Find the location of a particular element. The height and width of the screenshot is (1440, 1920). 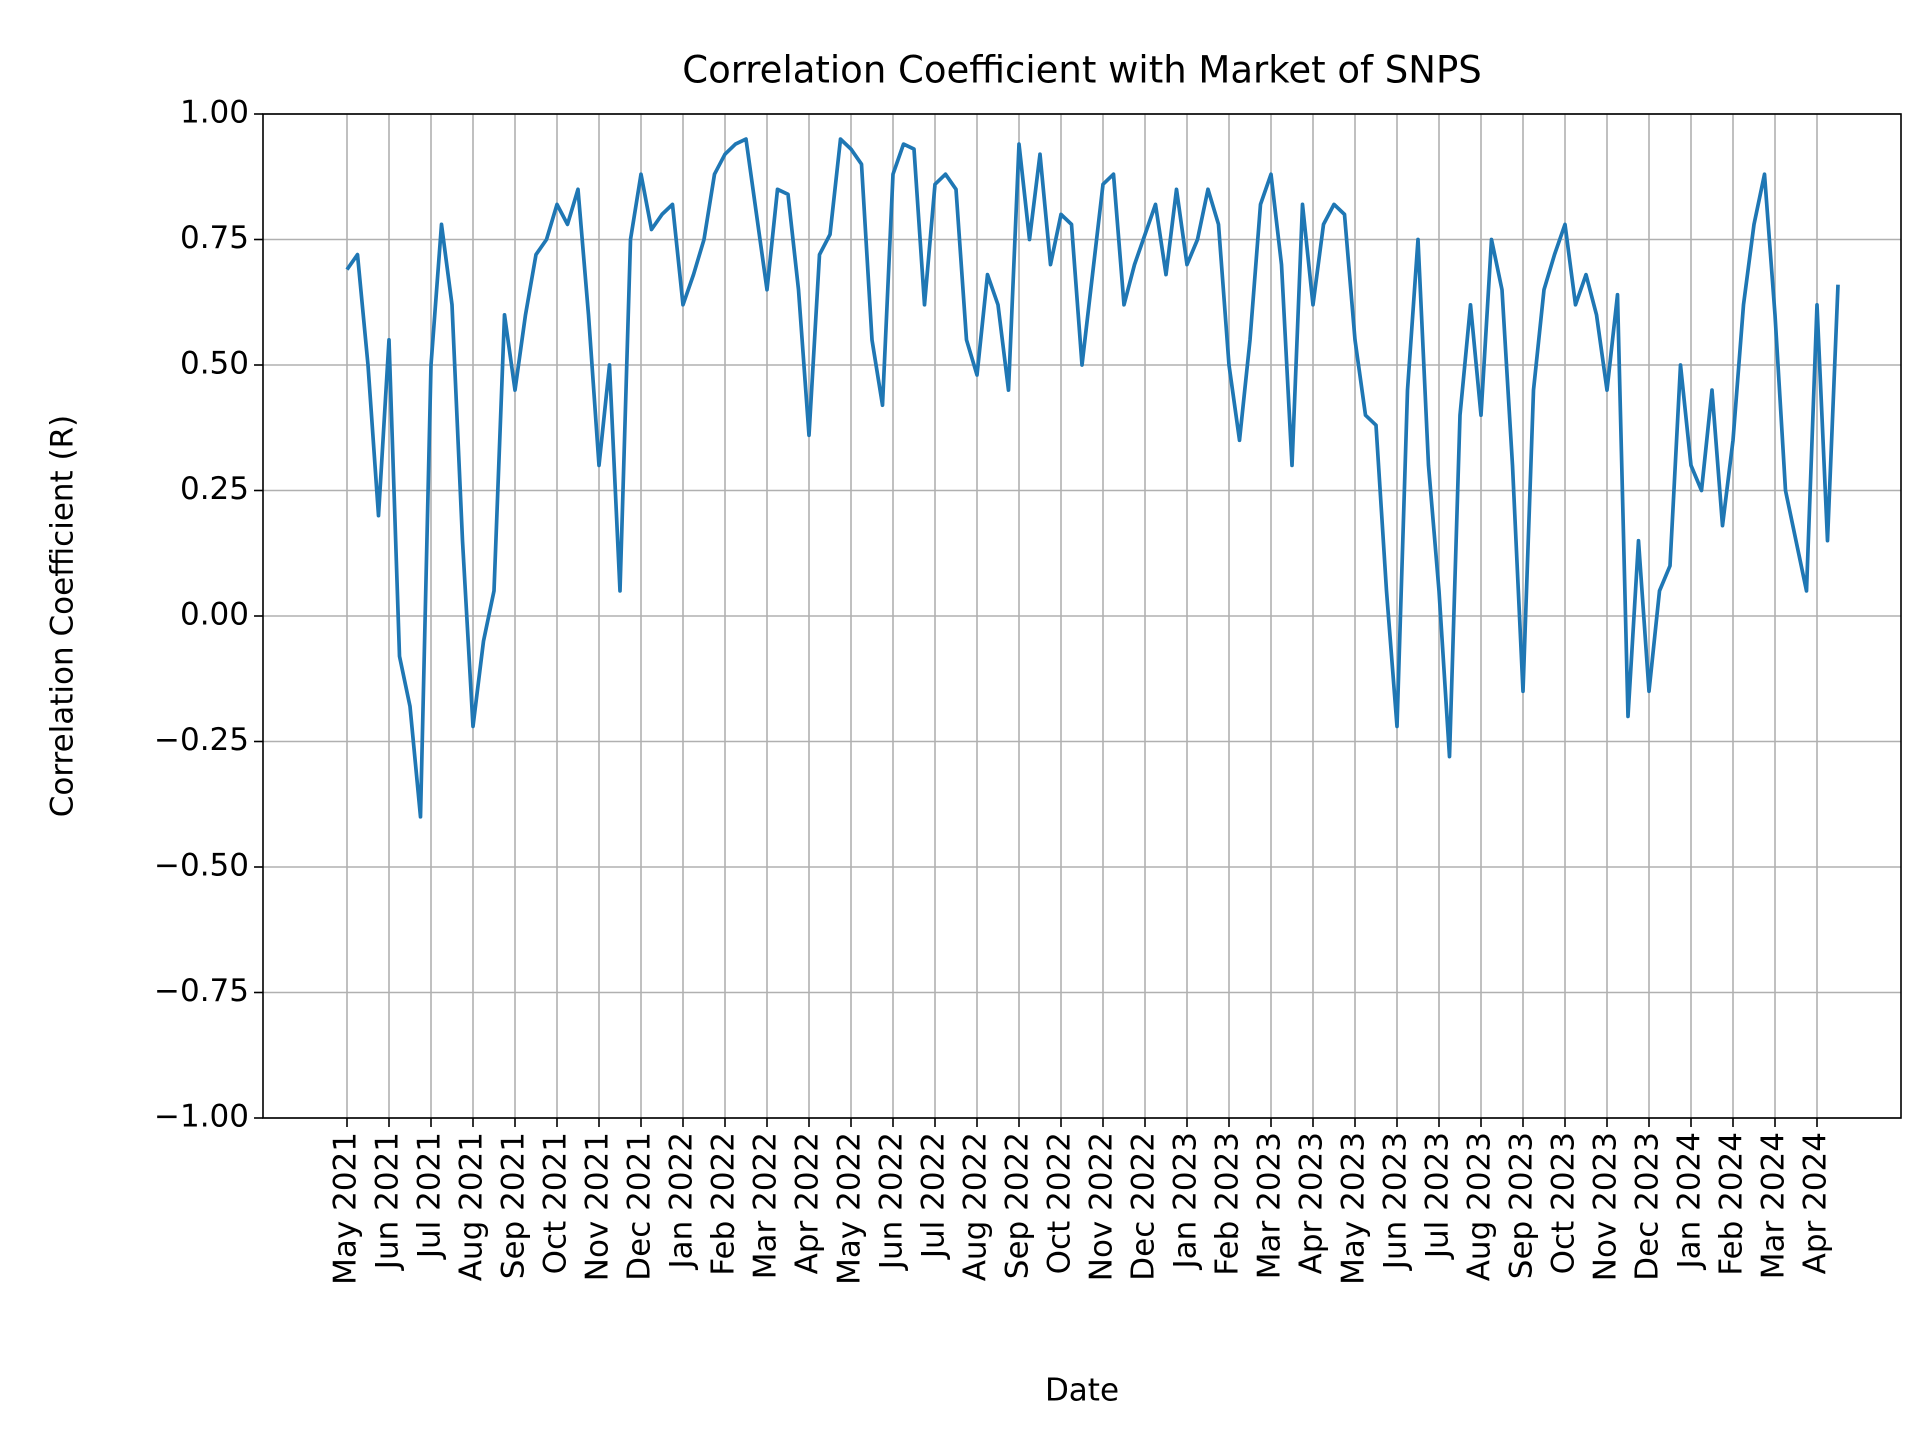

x-tick-label: Aug 2023 is located at coordinates (1480, 1206).